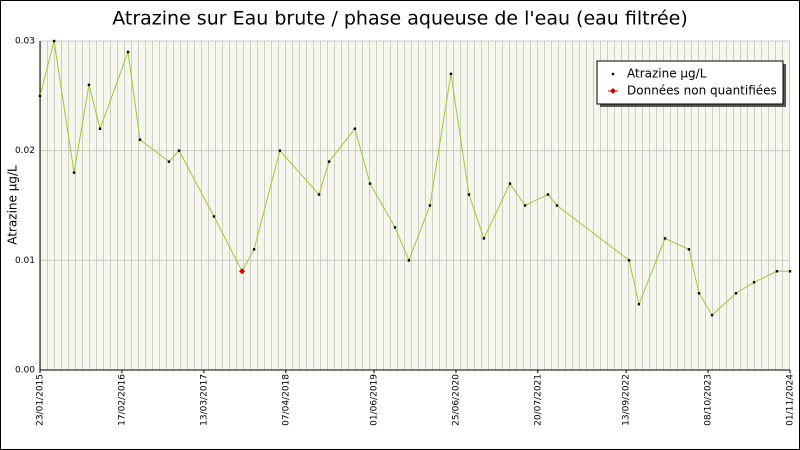 This screenshot has height=450, width=800. What do you see at coordinates (25, 42) in the screenshot?
I see `y-tick-label: 0.03` at bounding box center [25, 42].